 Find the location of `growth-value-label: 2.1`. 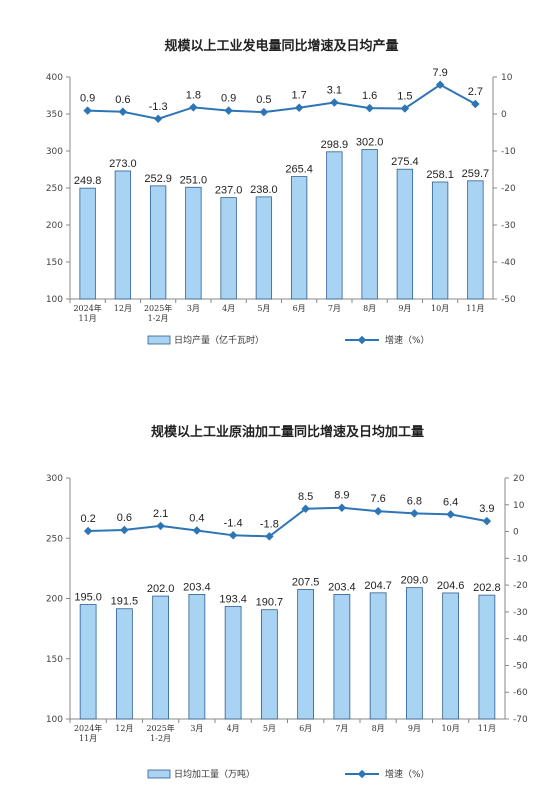

growth-value-label: 2.1 is located at coordinates (160, 514).